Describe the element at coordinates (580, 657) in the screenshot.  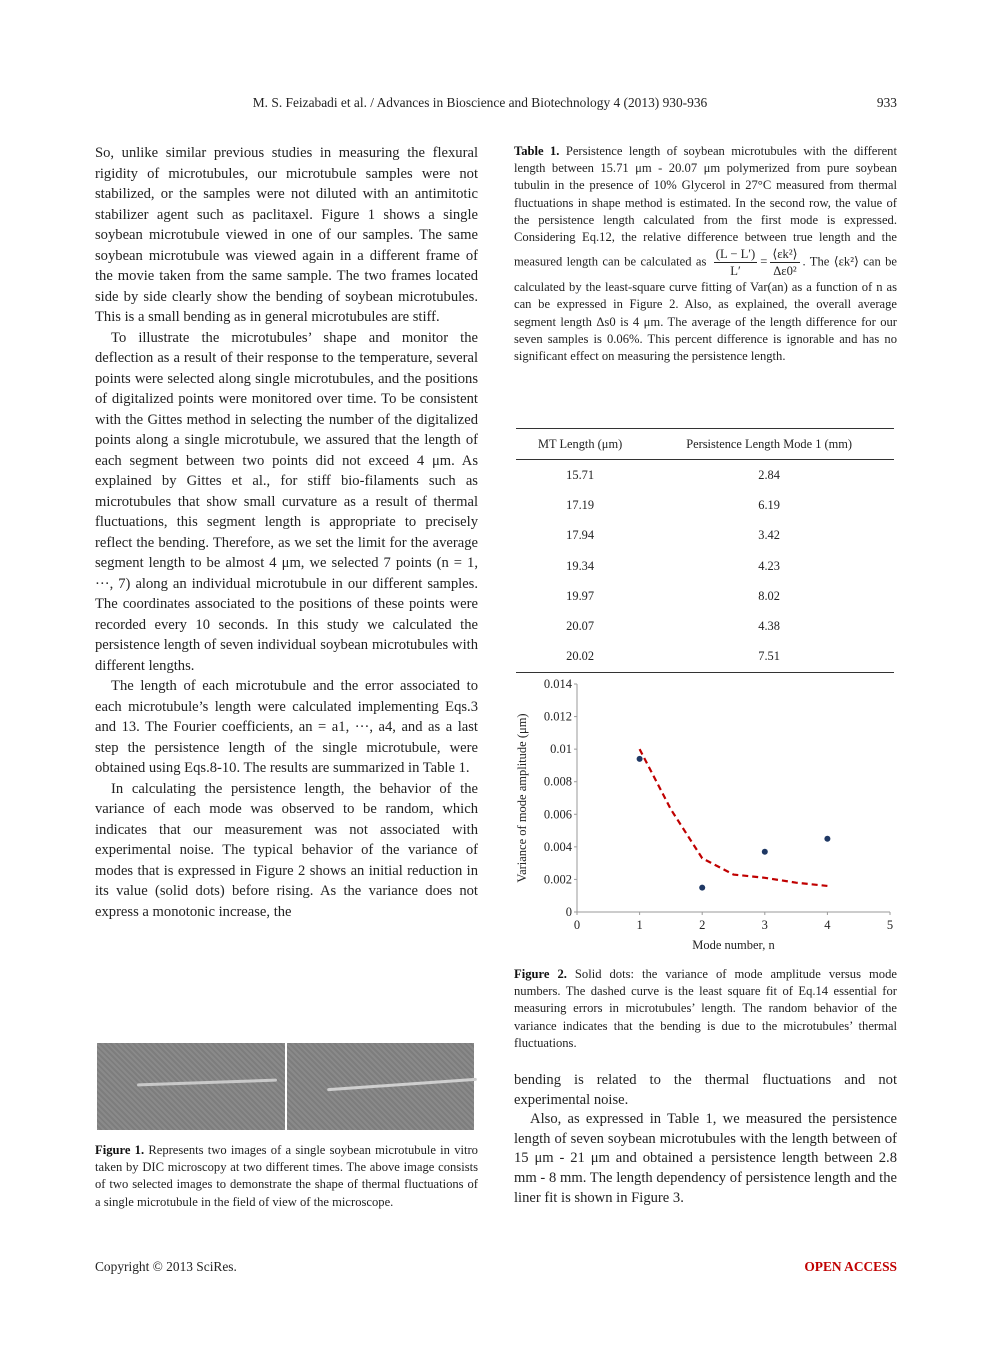
I see `table-cell: 20.02` at that location.